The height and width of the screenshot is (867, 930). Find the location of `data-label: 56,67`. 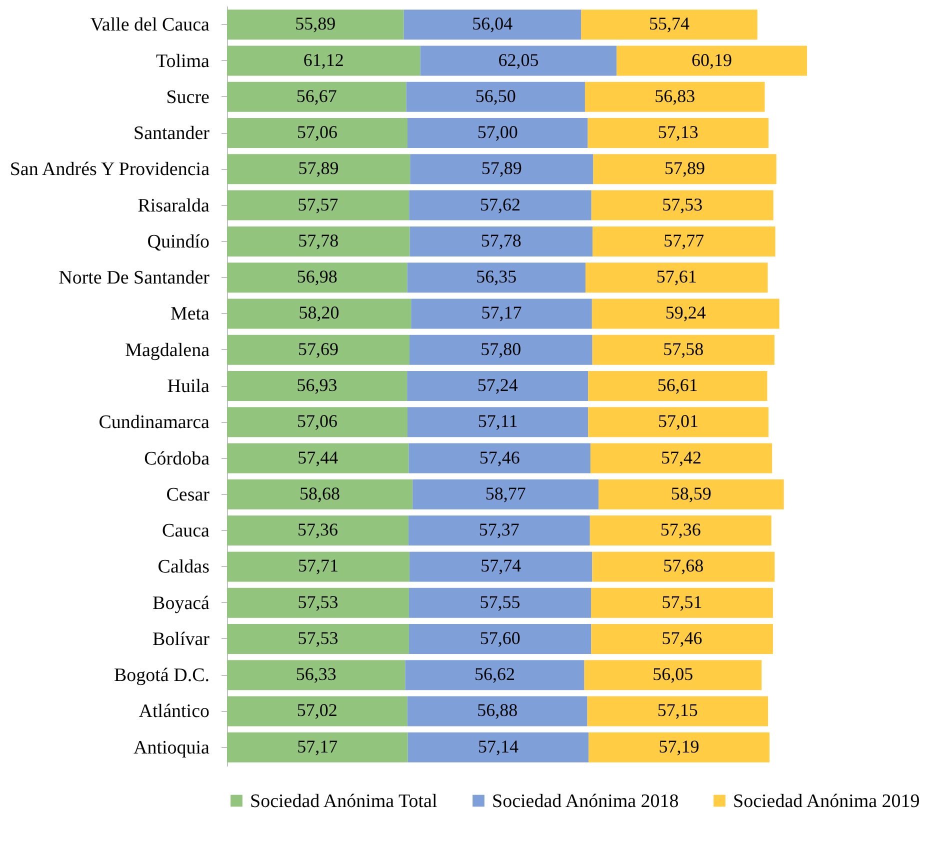

data-label: 56,67 is located at coordinates (316, 96).